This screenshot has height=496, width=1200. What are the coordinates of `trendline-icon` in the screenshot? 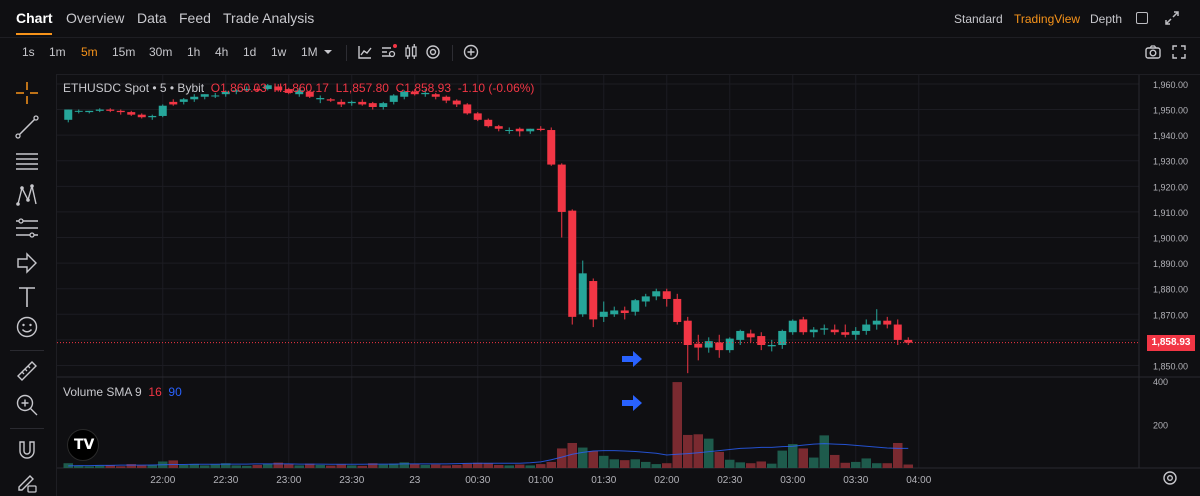 It's located at (27, 127).